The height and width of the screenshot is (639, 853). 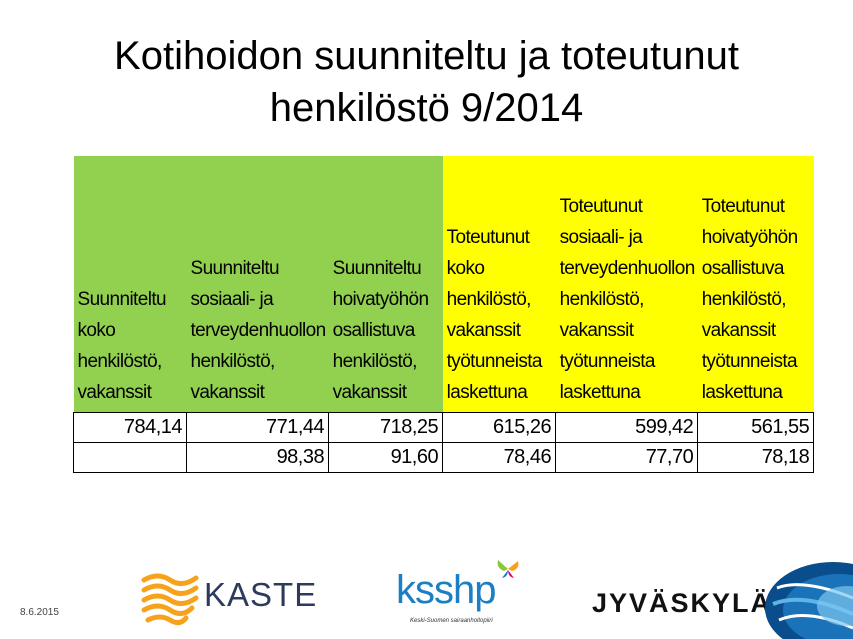 I want to click on jyvaskyla-wave-emblem, so click(x=809, y=600).